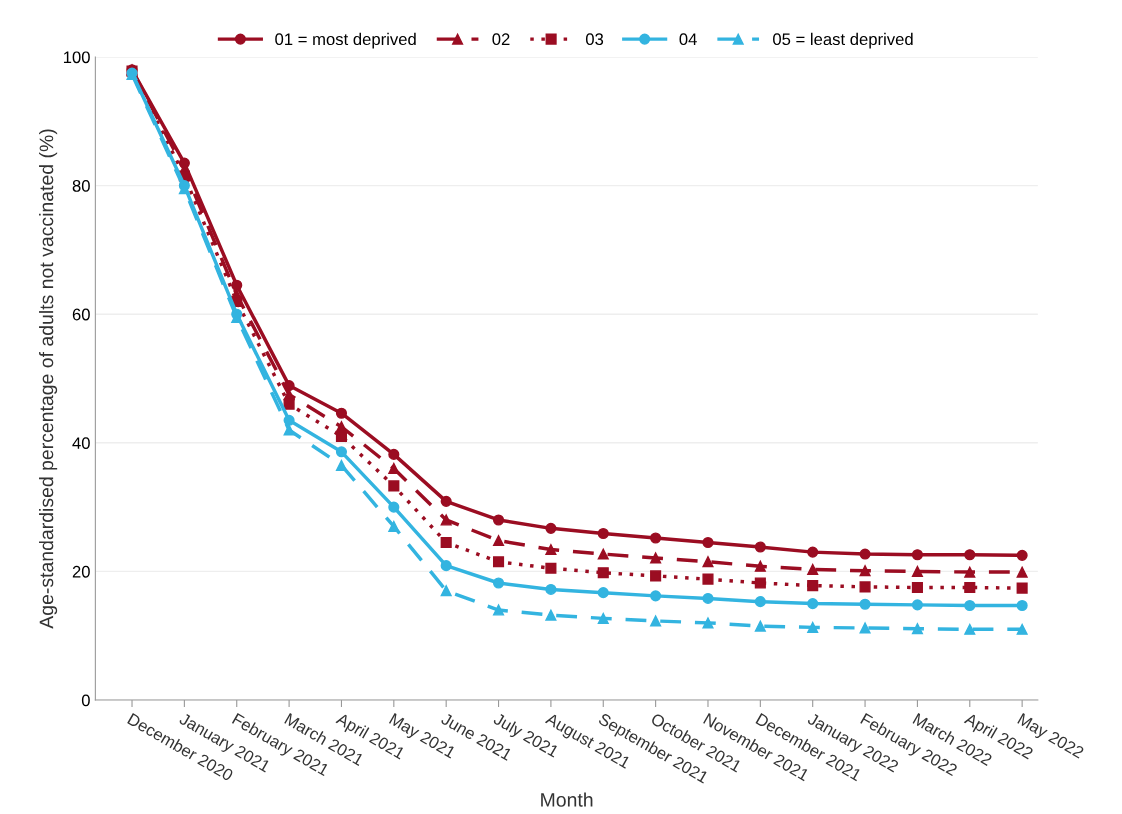 This screenshot has height=814, width=1122. I want to click on x-axis-title: Month, so click(567, 799).